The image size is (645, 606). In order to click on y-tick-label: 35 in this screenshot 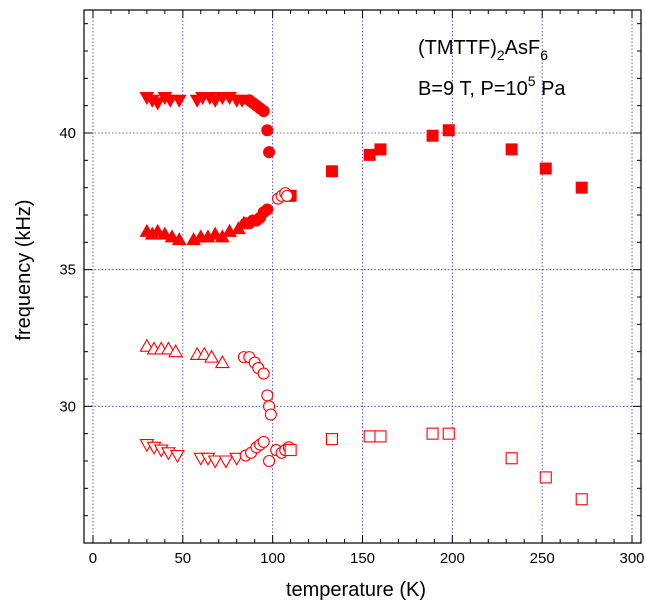, I will do `click(67, 270)`.